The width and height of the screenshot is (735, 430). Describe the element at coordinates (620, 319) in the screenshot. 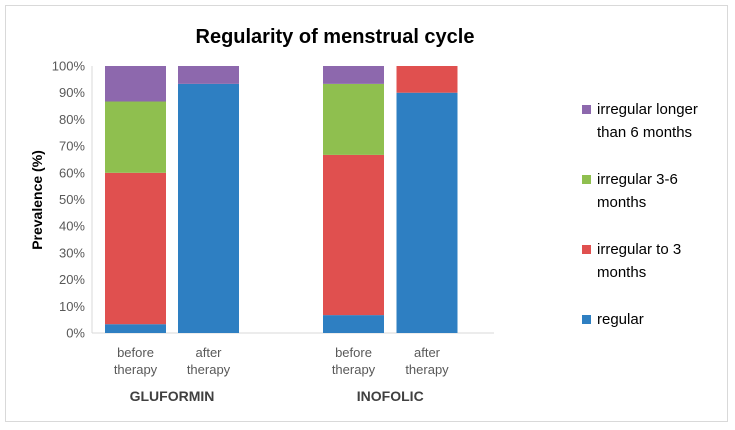

I see `legend-label: regular` at that location.